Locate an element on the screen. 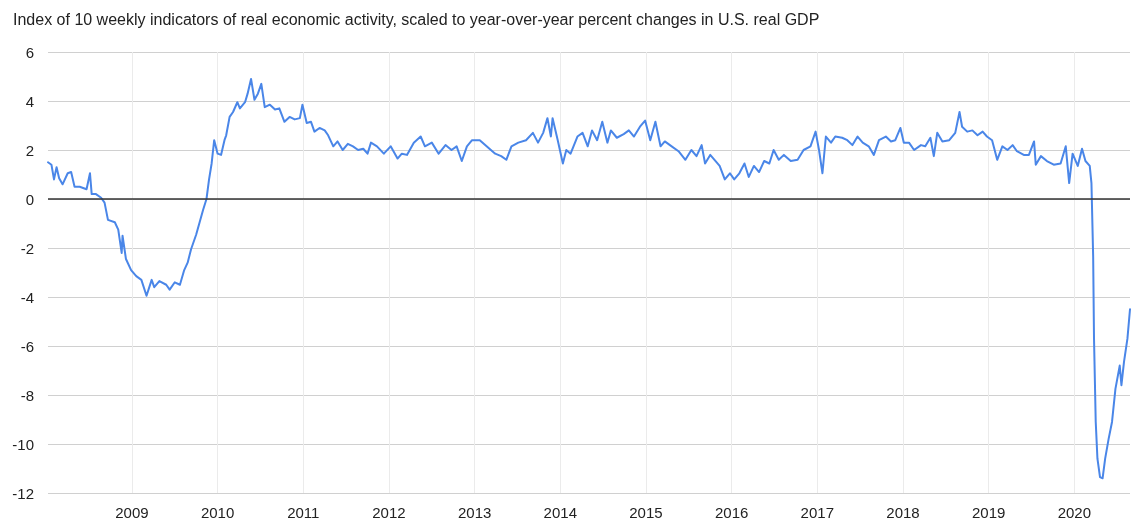 This screenshot has width=1131, height=525. x-tick-label: 2013 is located at coordinates (474, 512).